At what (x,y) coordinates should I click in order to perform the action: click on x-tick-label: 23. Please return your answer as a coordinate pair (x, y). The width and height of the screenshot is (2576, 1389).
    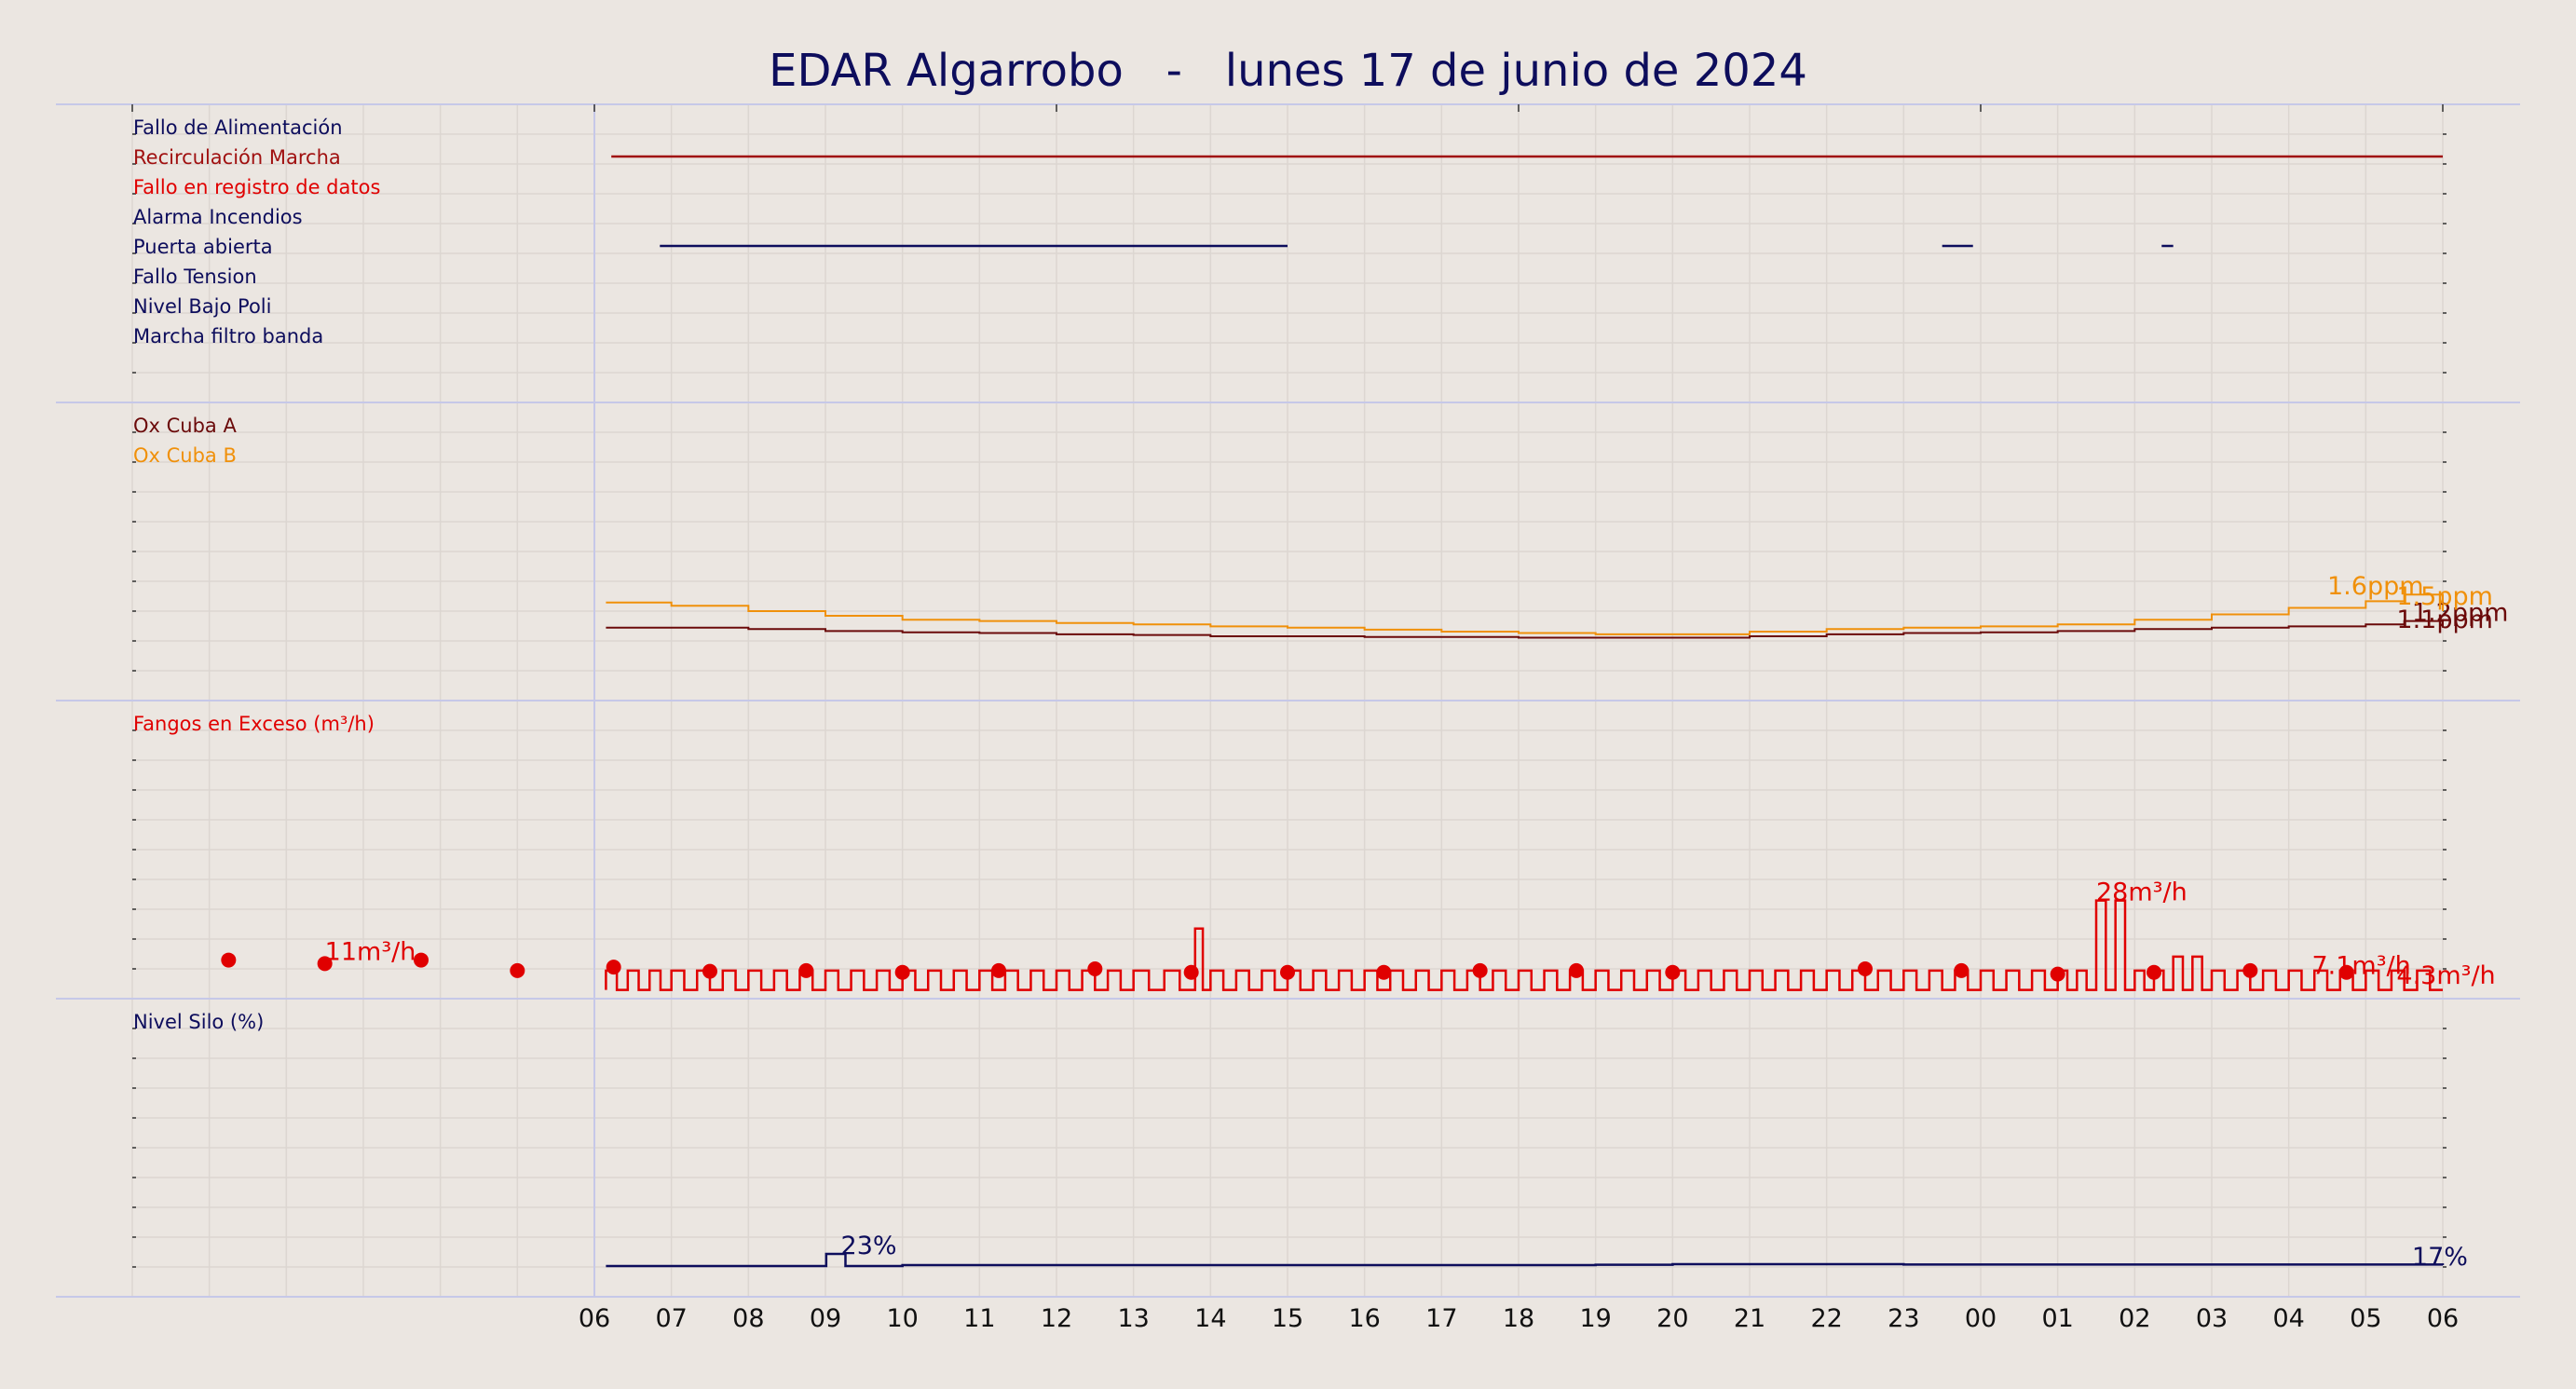
    Looking at the image, I should click on (1903, 1318).